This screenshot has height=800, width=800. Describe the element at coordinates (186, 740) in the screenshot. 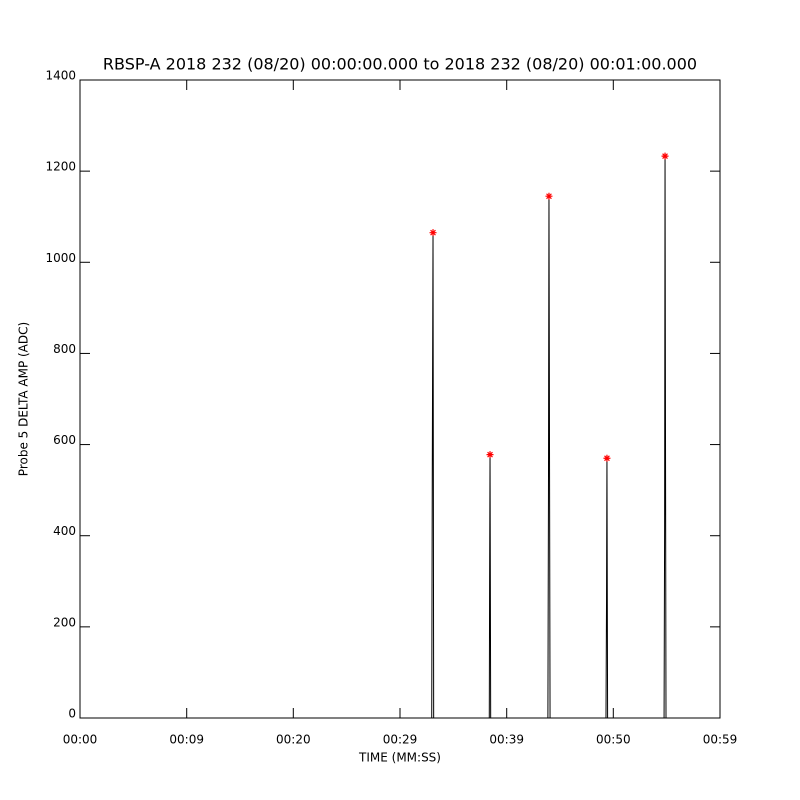

I see `x-tick-label: 00:09` at that location.